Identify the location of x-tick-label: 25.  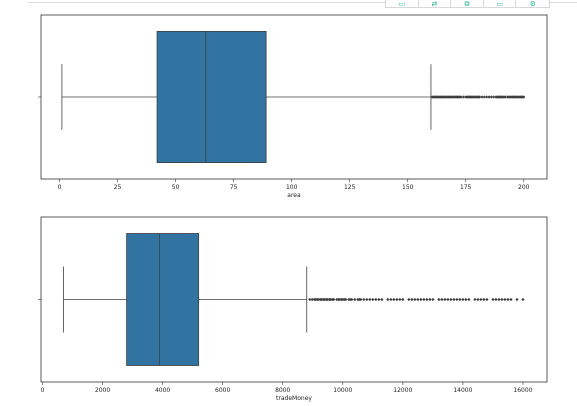
(118, 187).